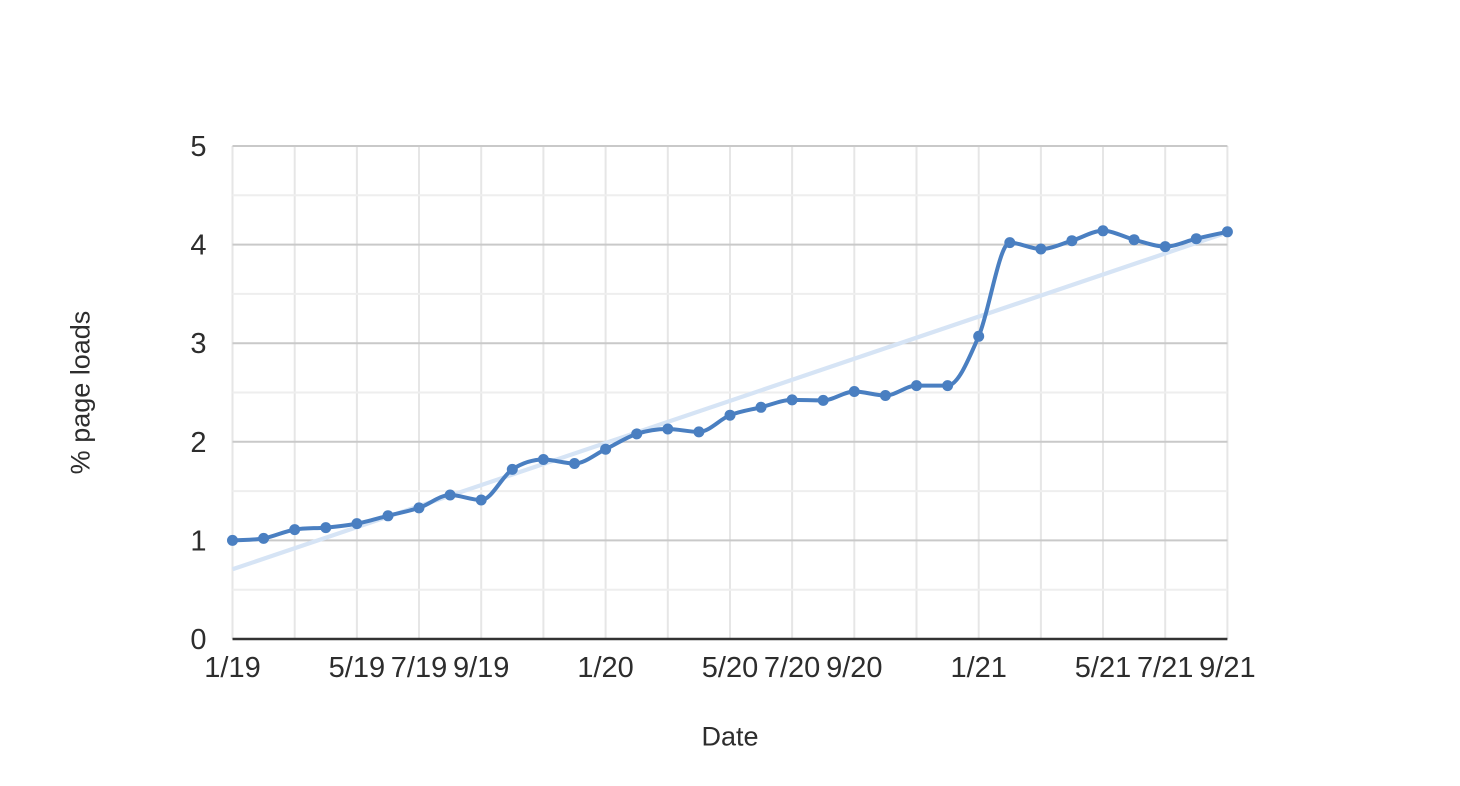 The width and height of the screenshot is (1460, 786). What do you see at coordinates (198, 147) in the screenshot?
I see `svg-text: 5` at bounding box center [198, 147].